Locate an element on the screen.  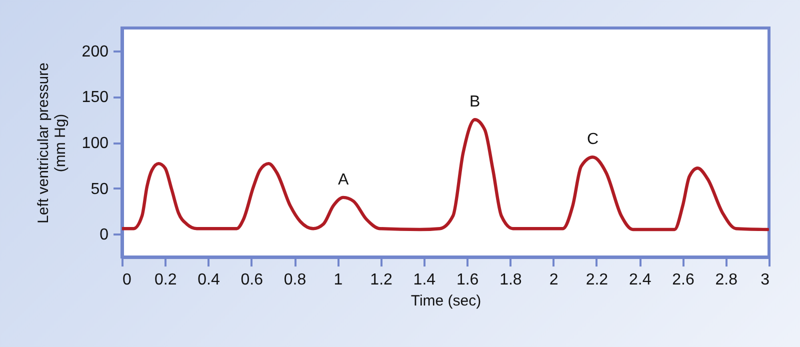
x-tick-label: 0.2 is located at coordinates (165, 280).